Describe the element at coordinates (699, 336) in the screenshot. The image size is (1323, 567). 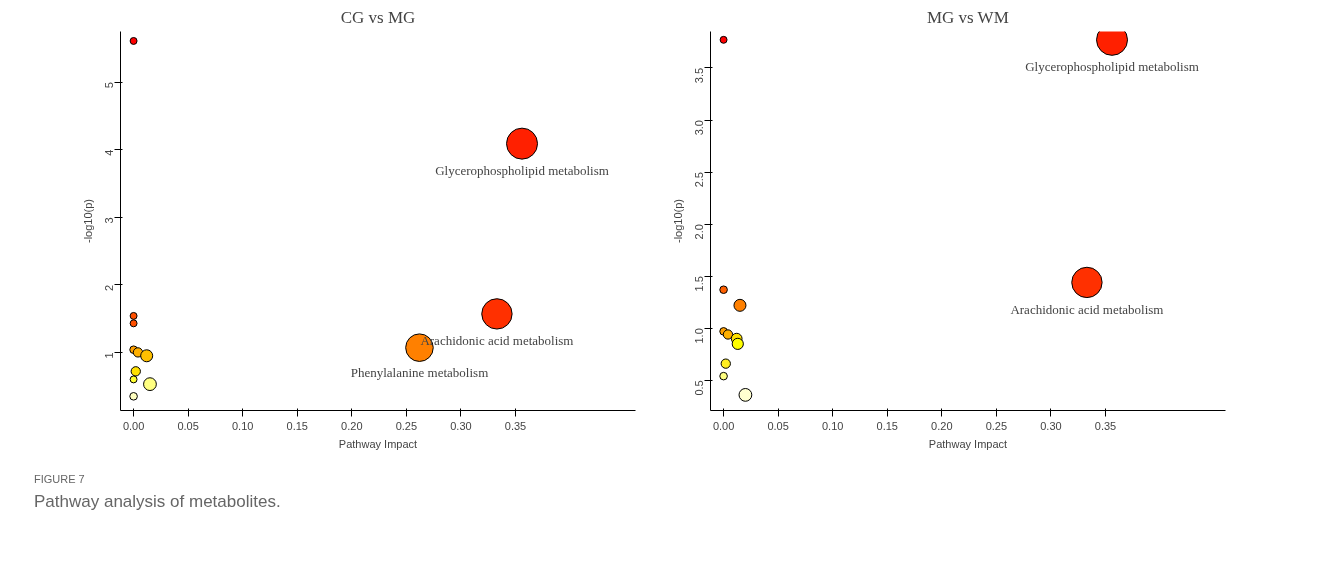
I see `y-tick-label: 1.0` at that location.